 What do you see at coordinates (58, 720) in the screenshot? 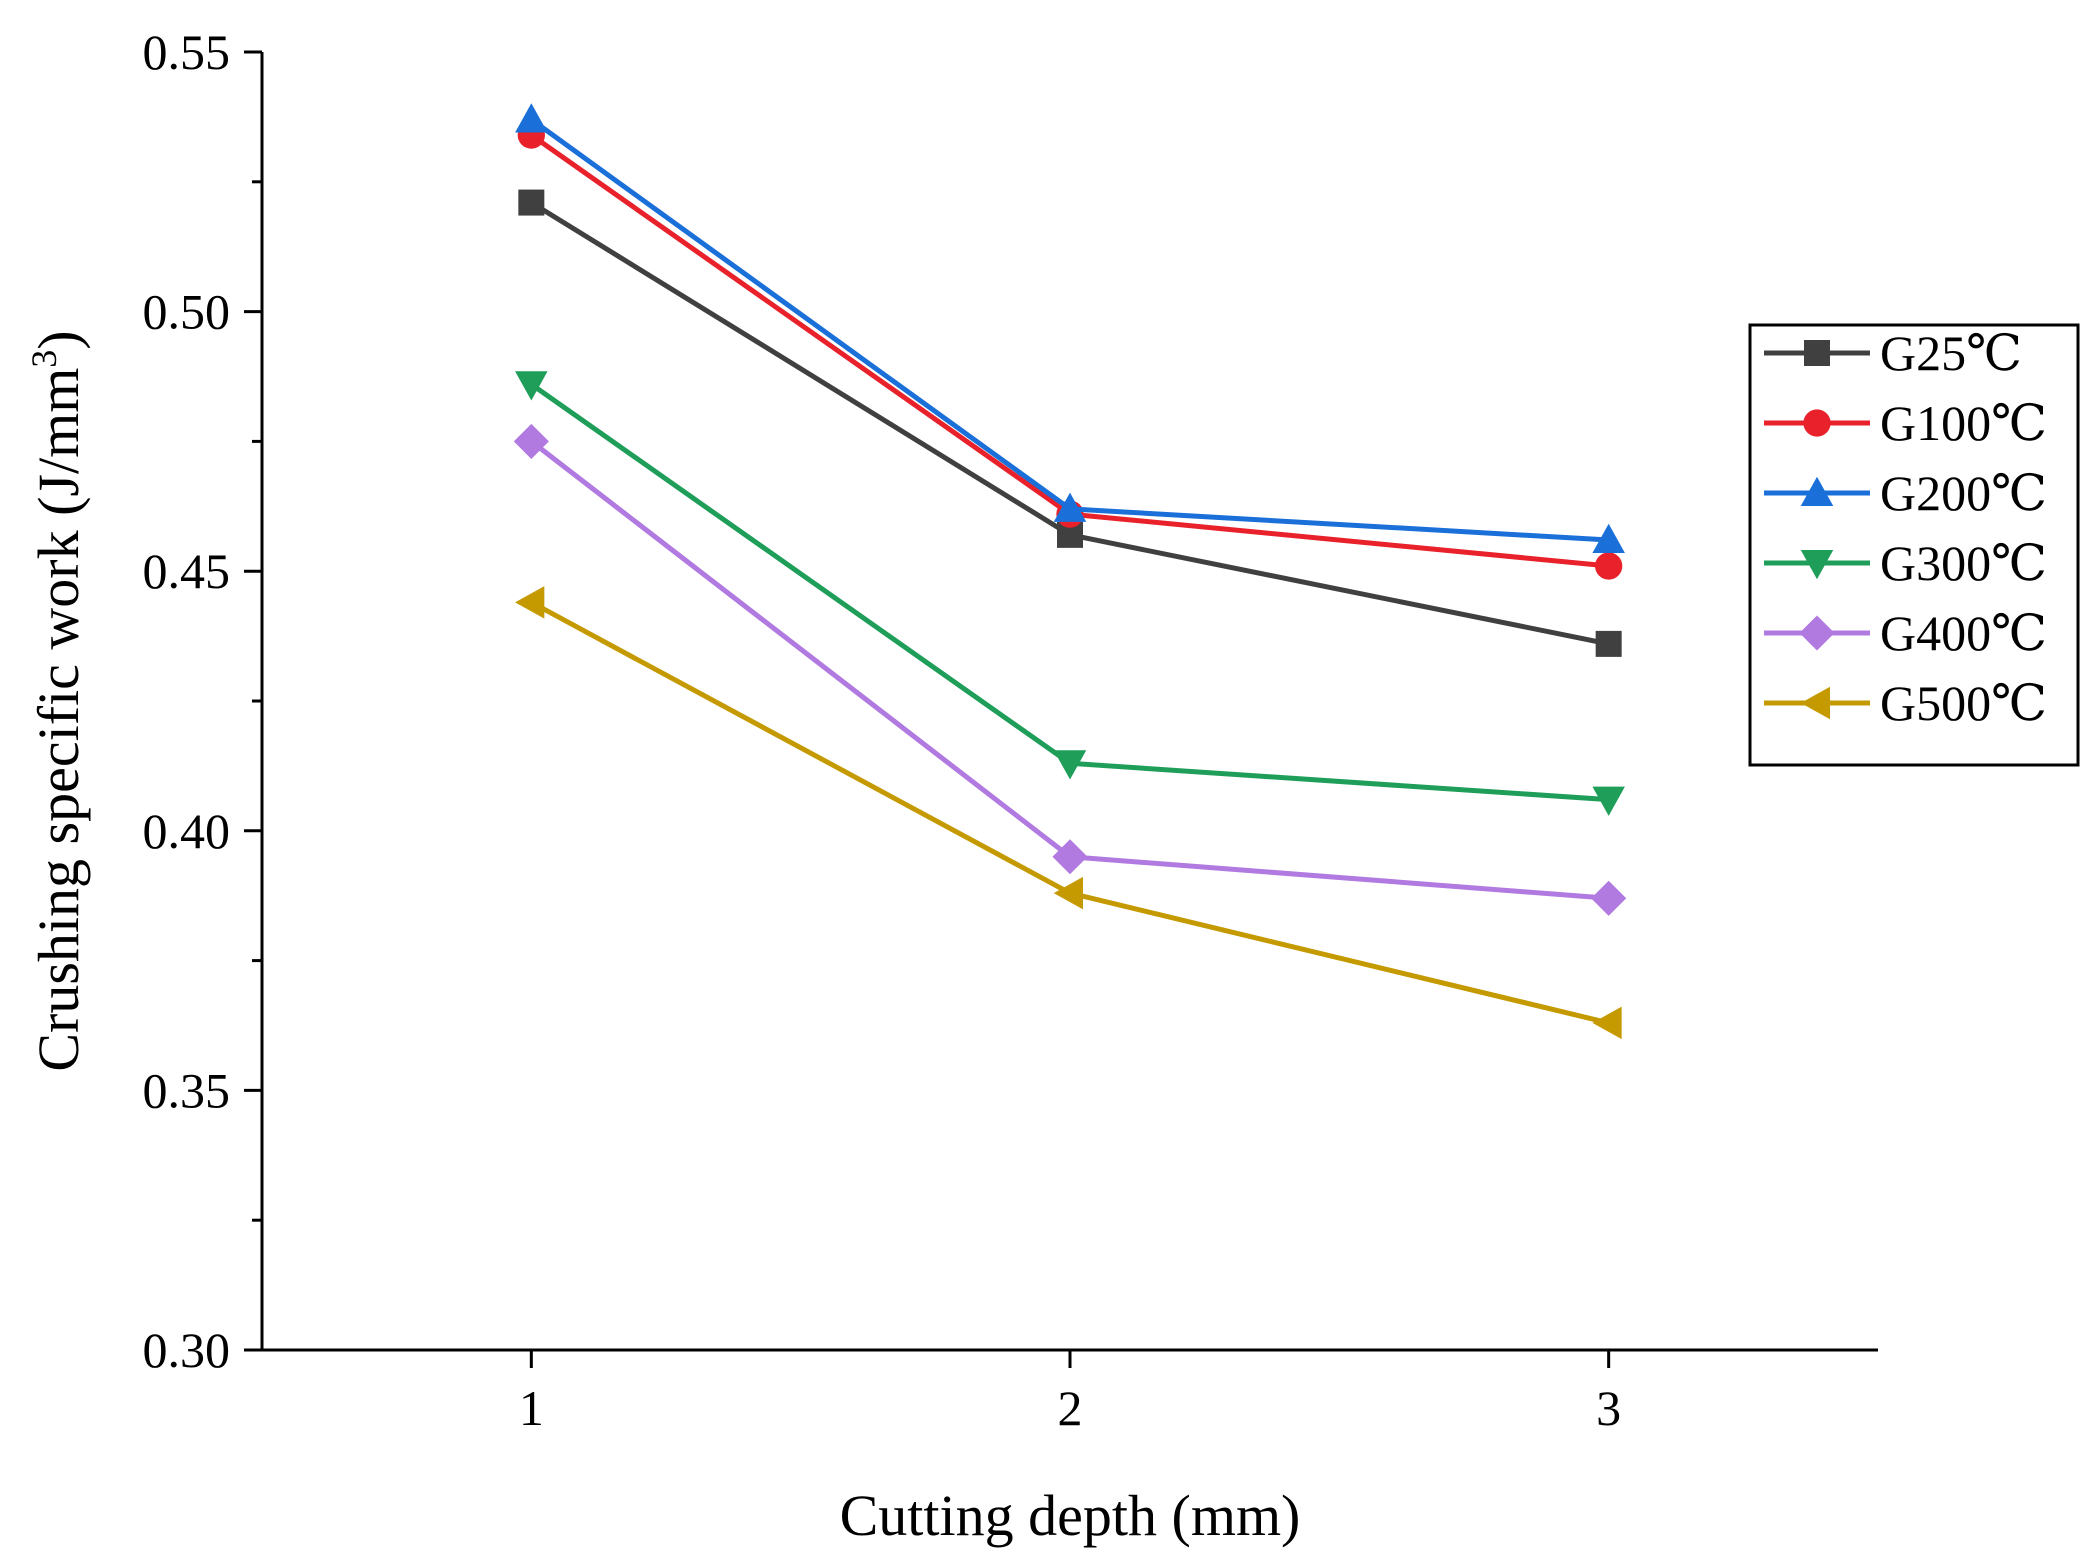
I see `y-axis-title-main: Crushing specific work (J/mm` at bounding box center [58, 720].